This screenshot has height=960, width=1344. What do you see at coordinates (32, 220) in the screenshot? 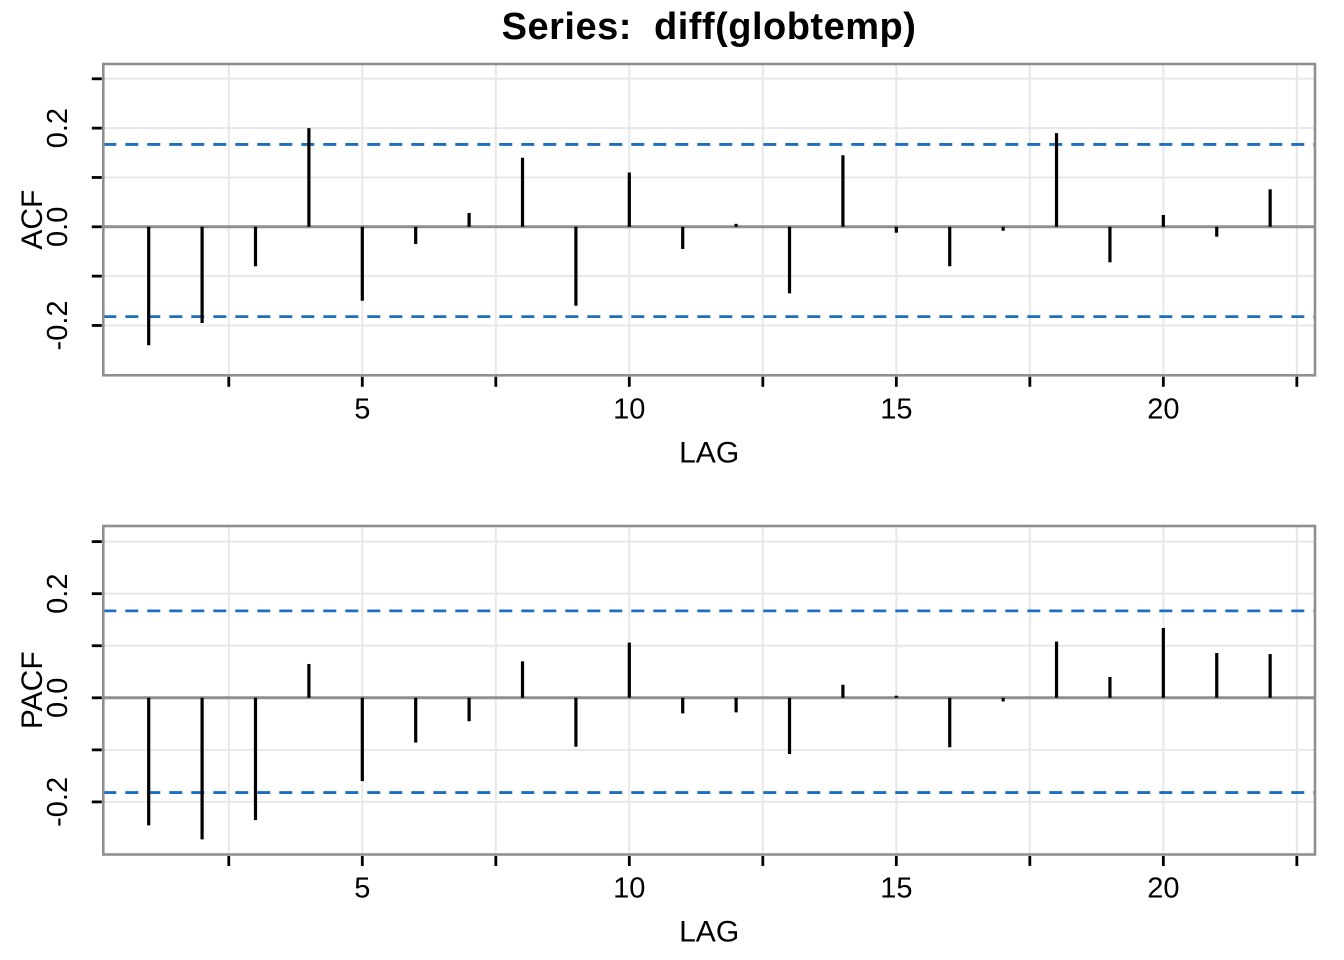
I see `y-axis-label: ACF` at bounding box center [32, 220].